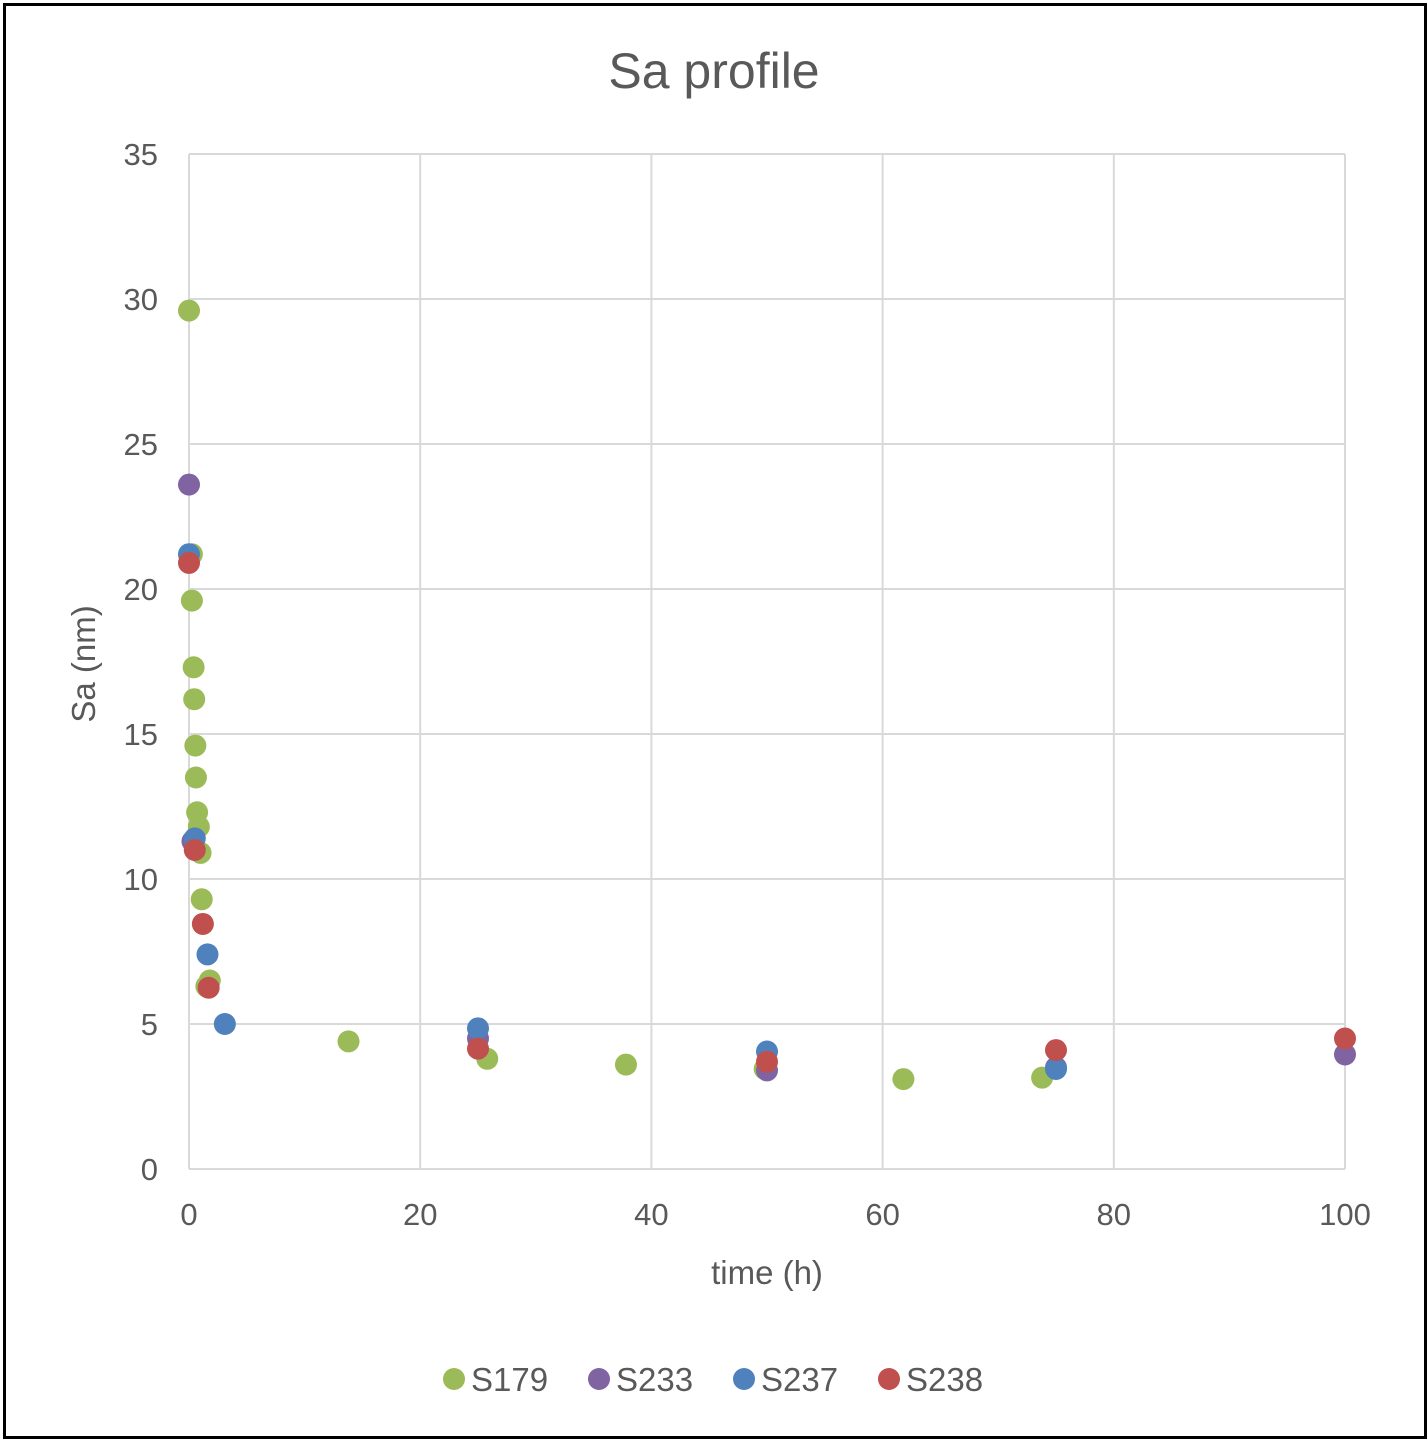  I want to click on x-tick-label: 100, so click(1345, 1214).